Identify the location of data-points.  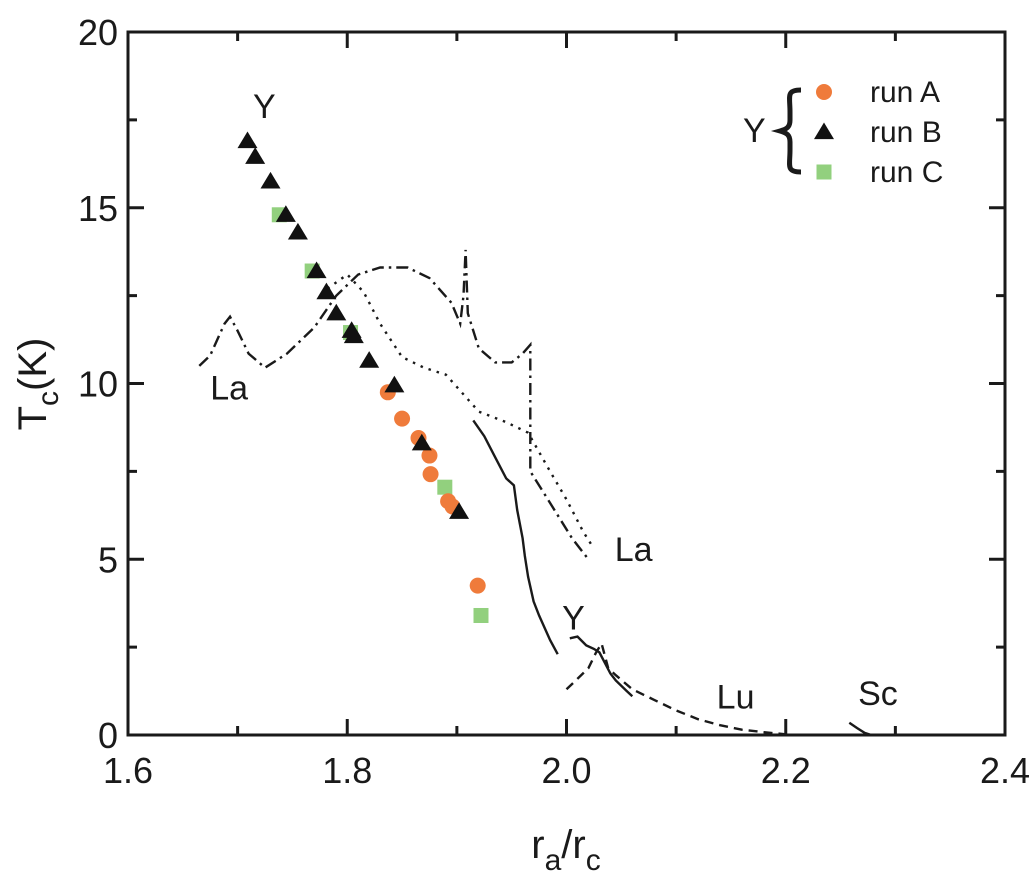
(363, 377).